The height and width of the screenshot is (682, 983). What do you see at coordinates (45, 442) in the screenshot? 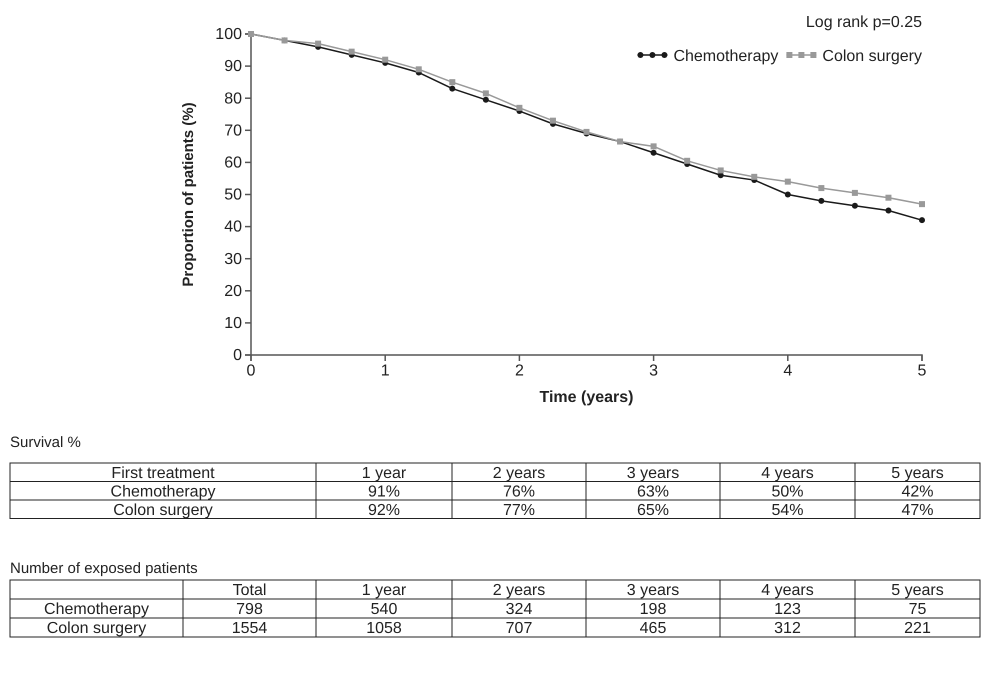
I see `text: Survival %` at bounding box center [45, 442].